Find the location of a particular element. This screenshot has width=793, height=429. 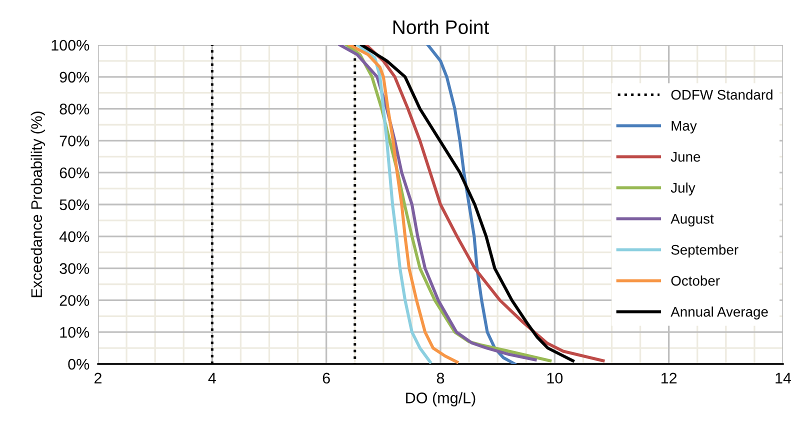

y-axis-title: Exceedance Probability (%) is located at coordinates (38, 205).